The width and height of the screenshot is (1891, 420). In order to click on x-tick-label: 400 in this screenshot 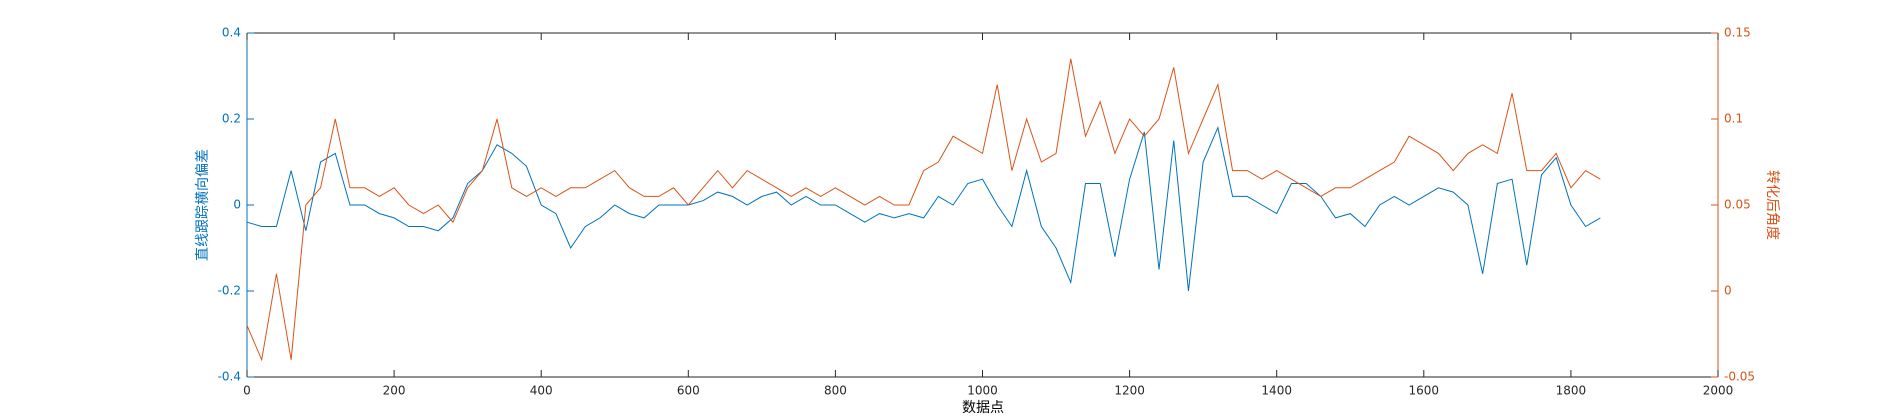, I will do `click(541, 391)`.